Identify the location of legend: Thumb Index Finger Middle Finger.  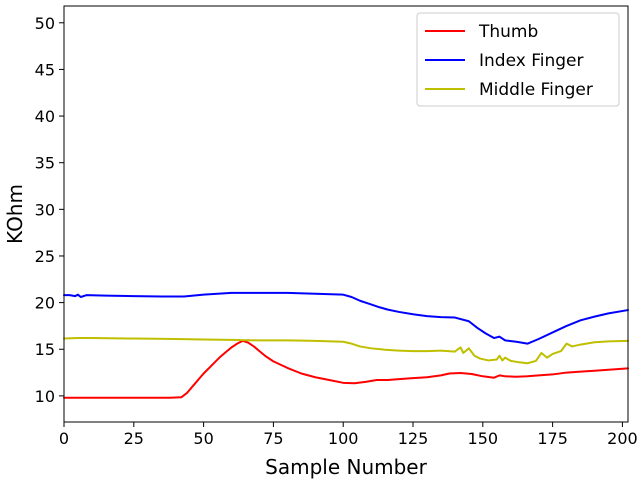
(518, 59).